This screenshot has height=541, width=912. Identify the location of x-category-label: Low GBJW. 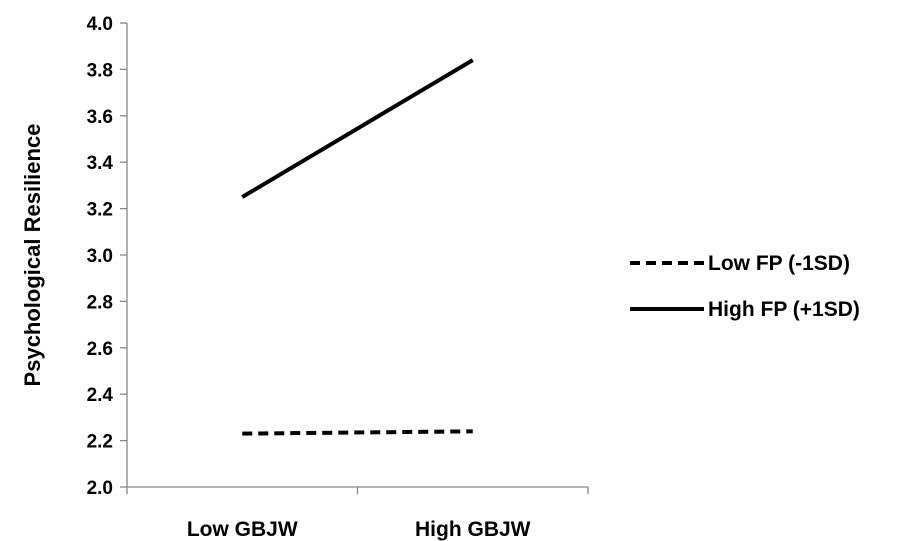
(242, 529).